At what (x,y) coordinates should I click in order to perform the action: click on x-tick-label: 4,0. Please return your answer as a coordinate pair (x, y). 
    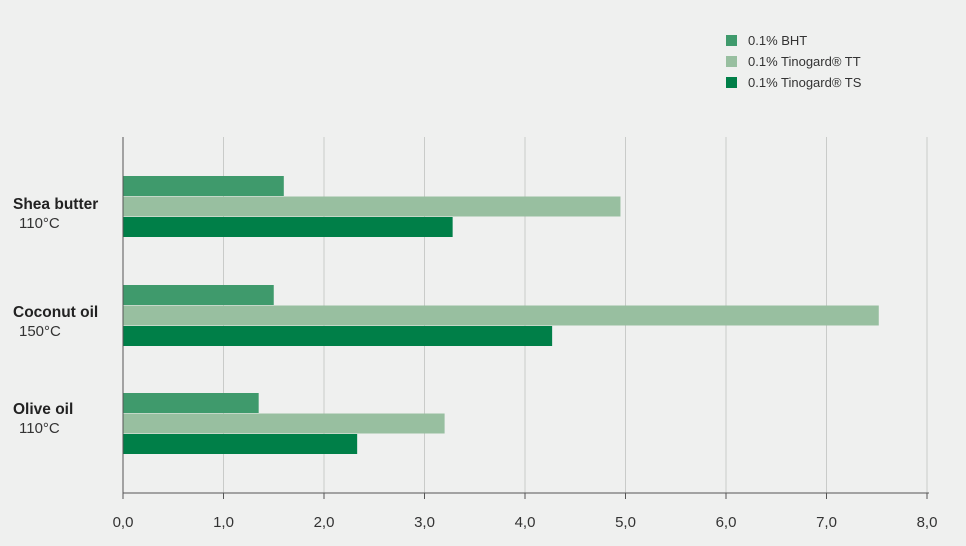
    Looking at the image, I should click on (525, 522).